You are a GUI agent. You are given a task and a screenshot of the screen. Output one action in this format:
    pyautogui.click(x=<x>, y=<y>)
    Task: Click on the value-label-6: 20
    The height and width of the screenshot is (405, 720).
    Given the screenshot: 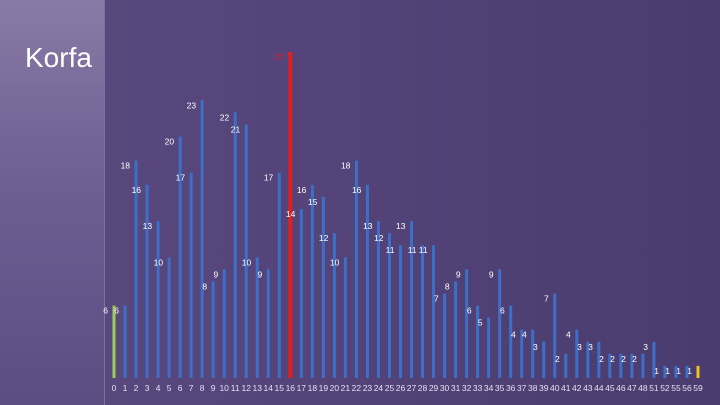 What is the action you would take?
    pyautogui.click(x=170, y=142)
    